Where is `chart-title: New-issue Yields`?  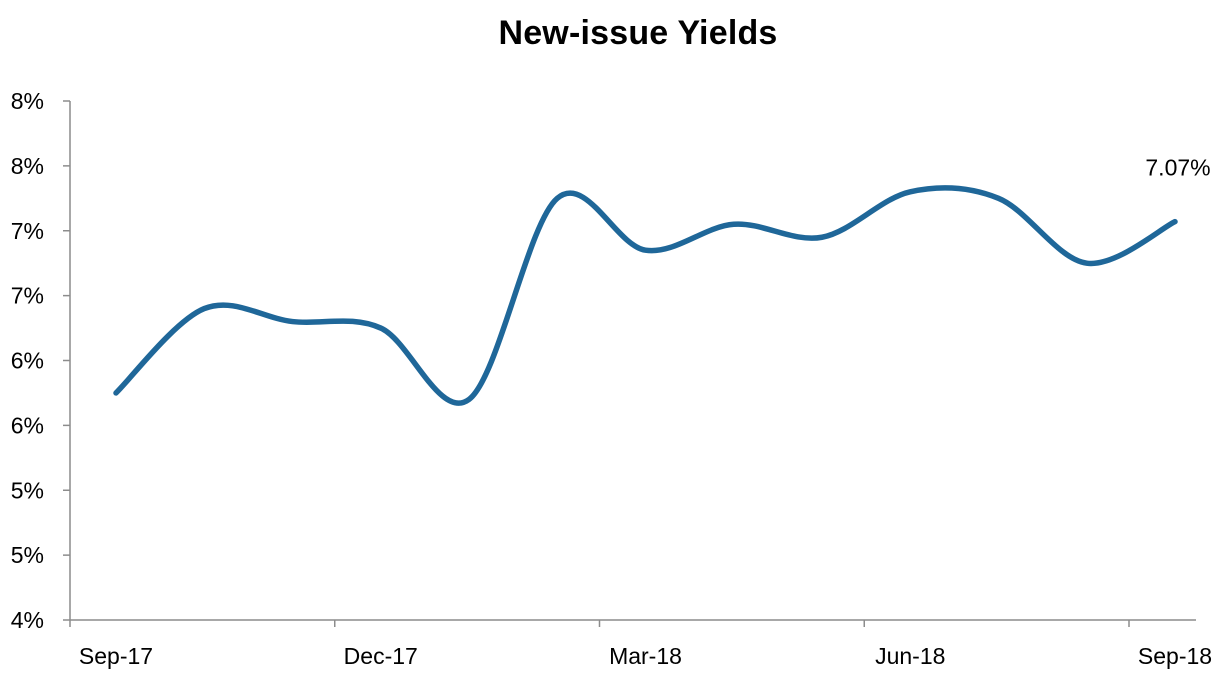 chart-title: New-issue Yields is located at coordinates (638, 33).